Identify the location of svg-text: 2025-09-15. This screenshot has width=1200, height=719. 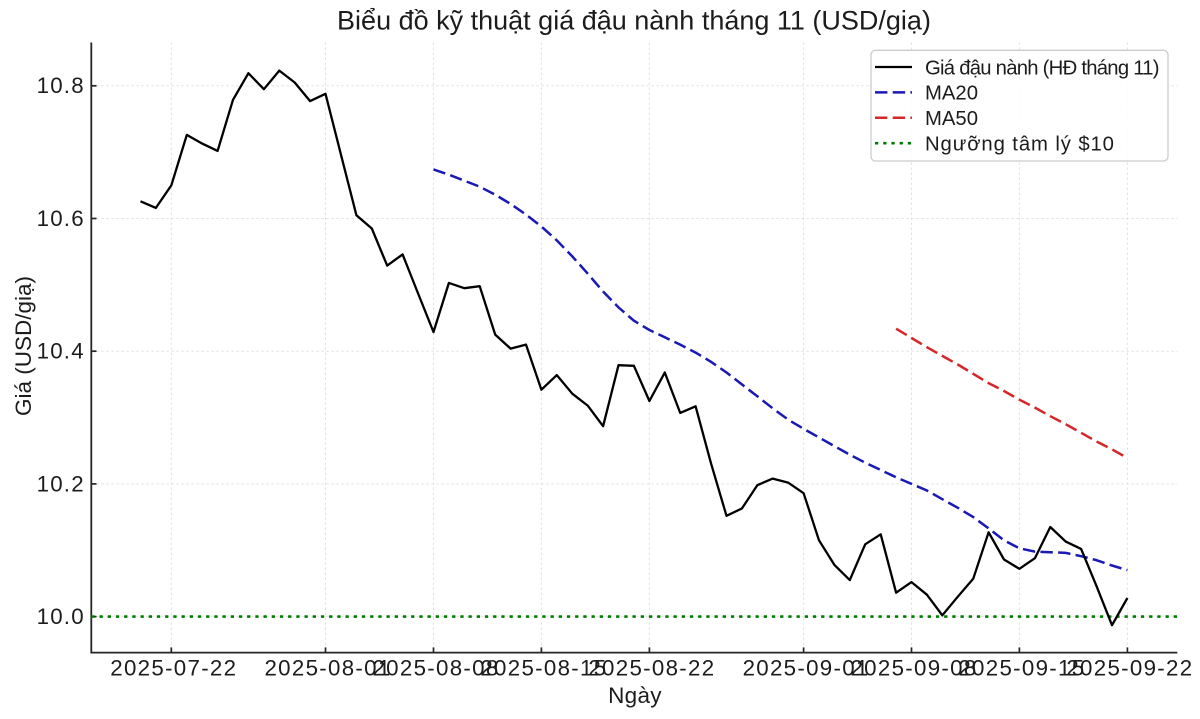
(1021, 668).